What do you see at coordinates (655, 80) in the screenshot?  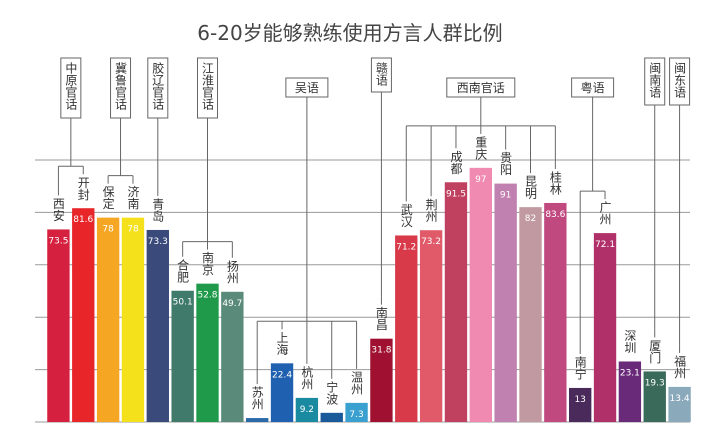 I see `group-label: 闽南语` at bounding box center [655, 80].